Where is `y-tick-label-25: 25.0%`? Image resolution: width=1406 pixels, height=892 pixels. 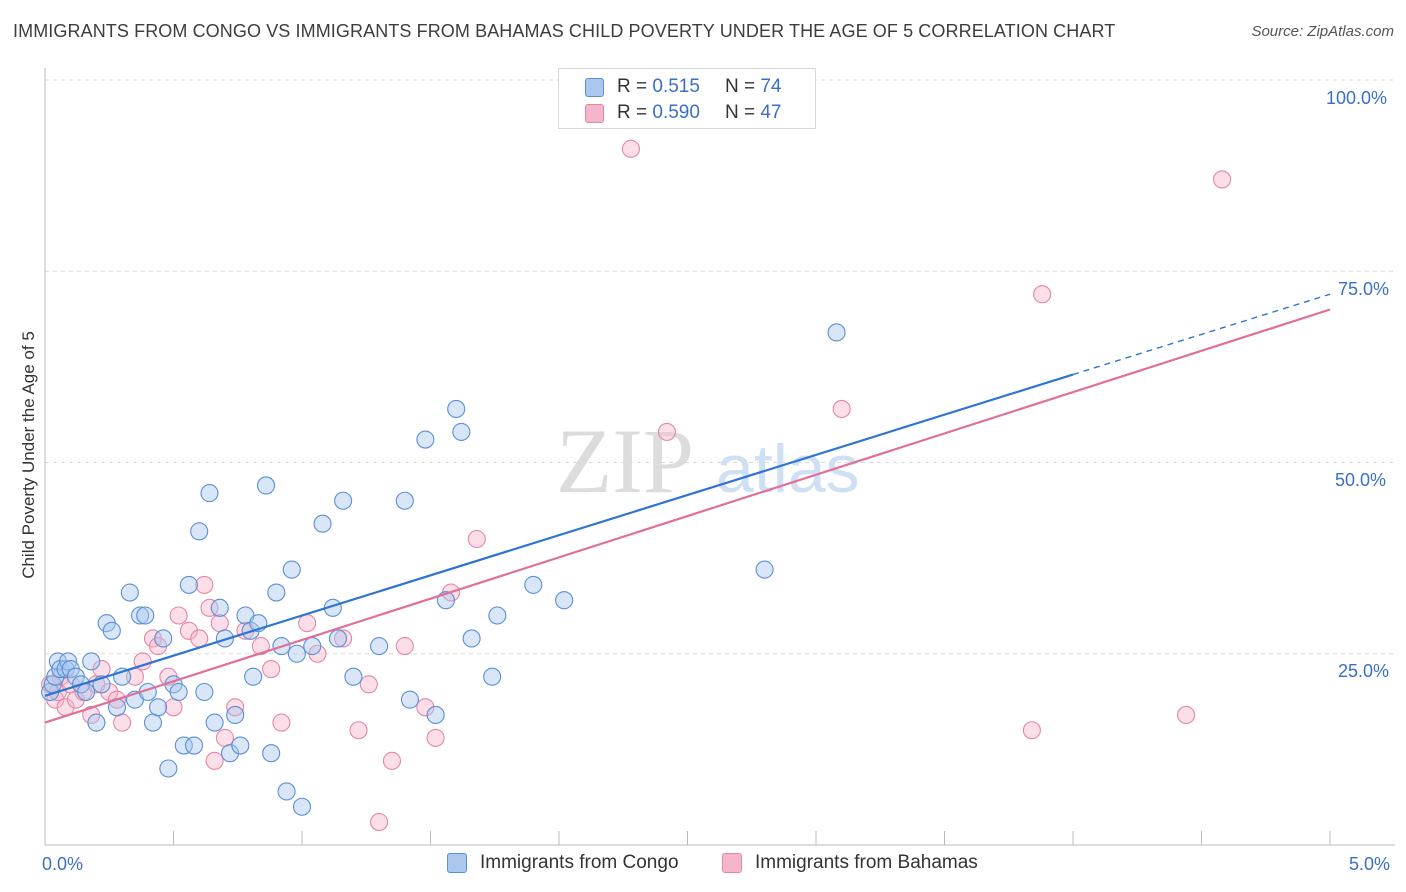 y-tick-label-25: 25.0% is located at coordinates (1364, 671).